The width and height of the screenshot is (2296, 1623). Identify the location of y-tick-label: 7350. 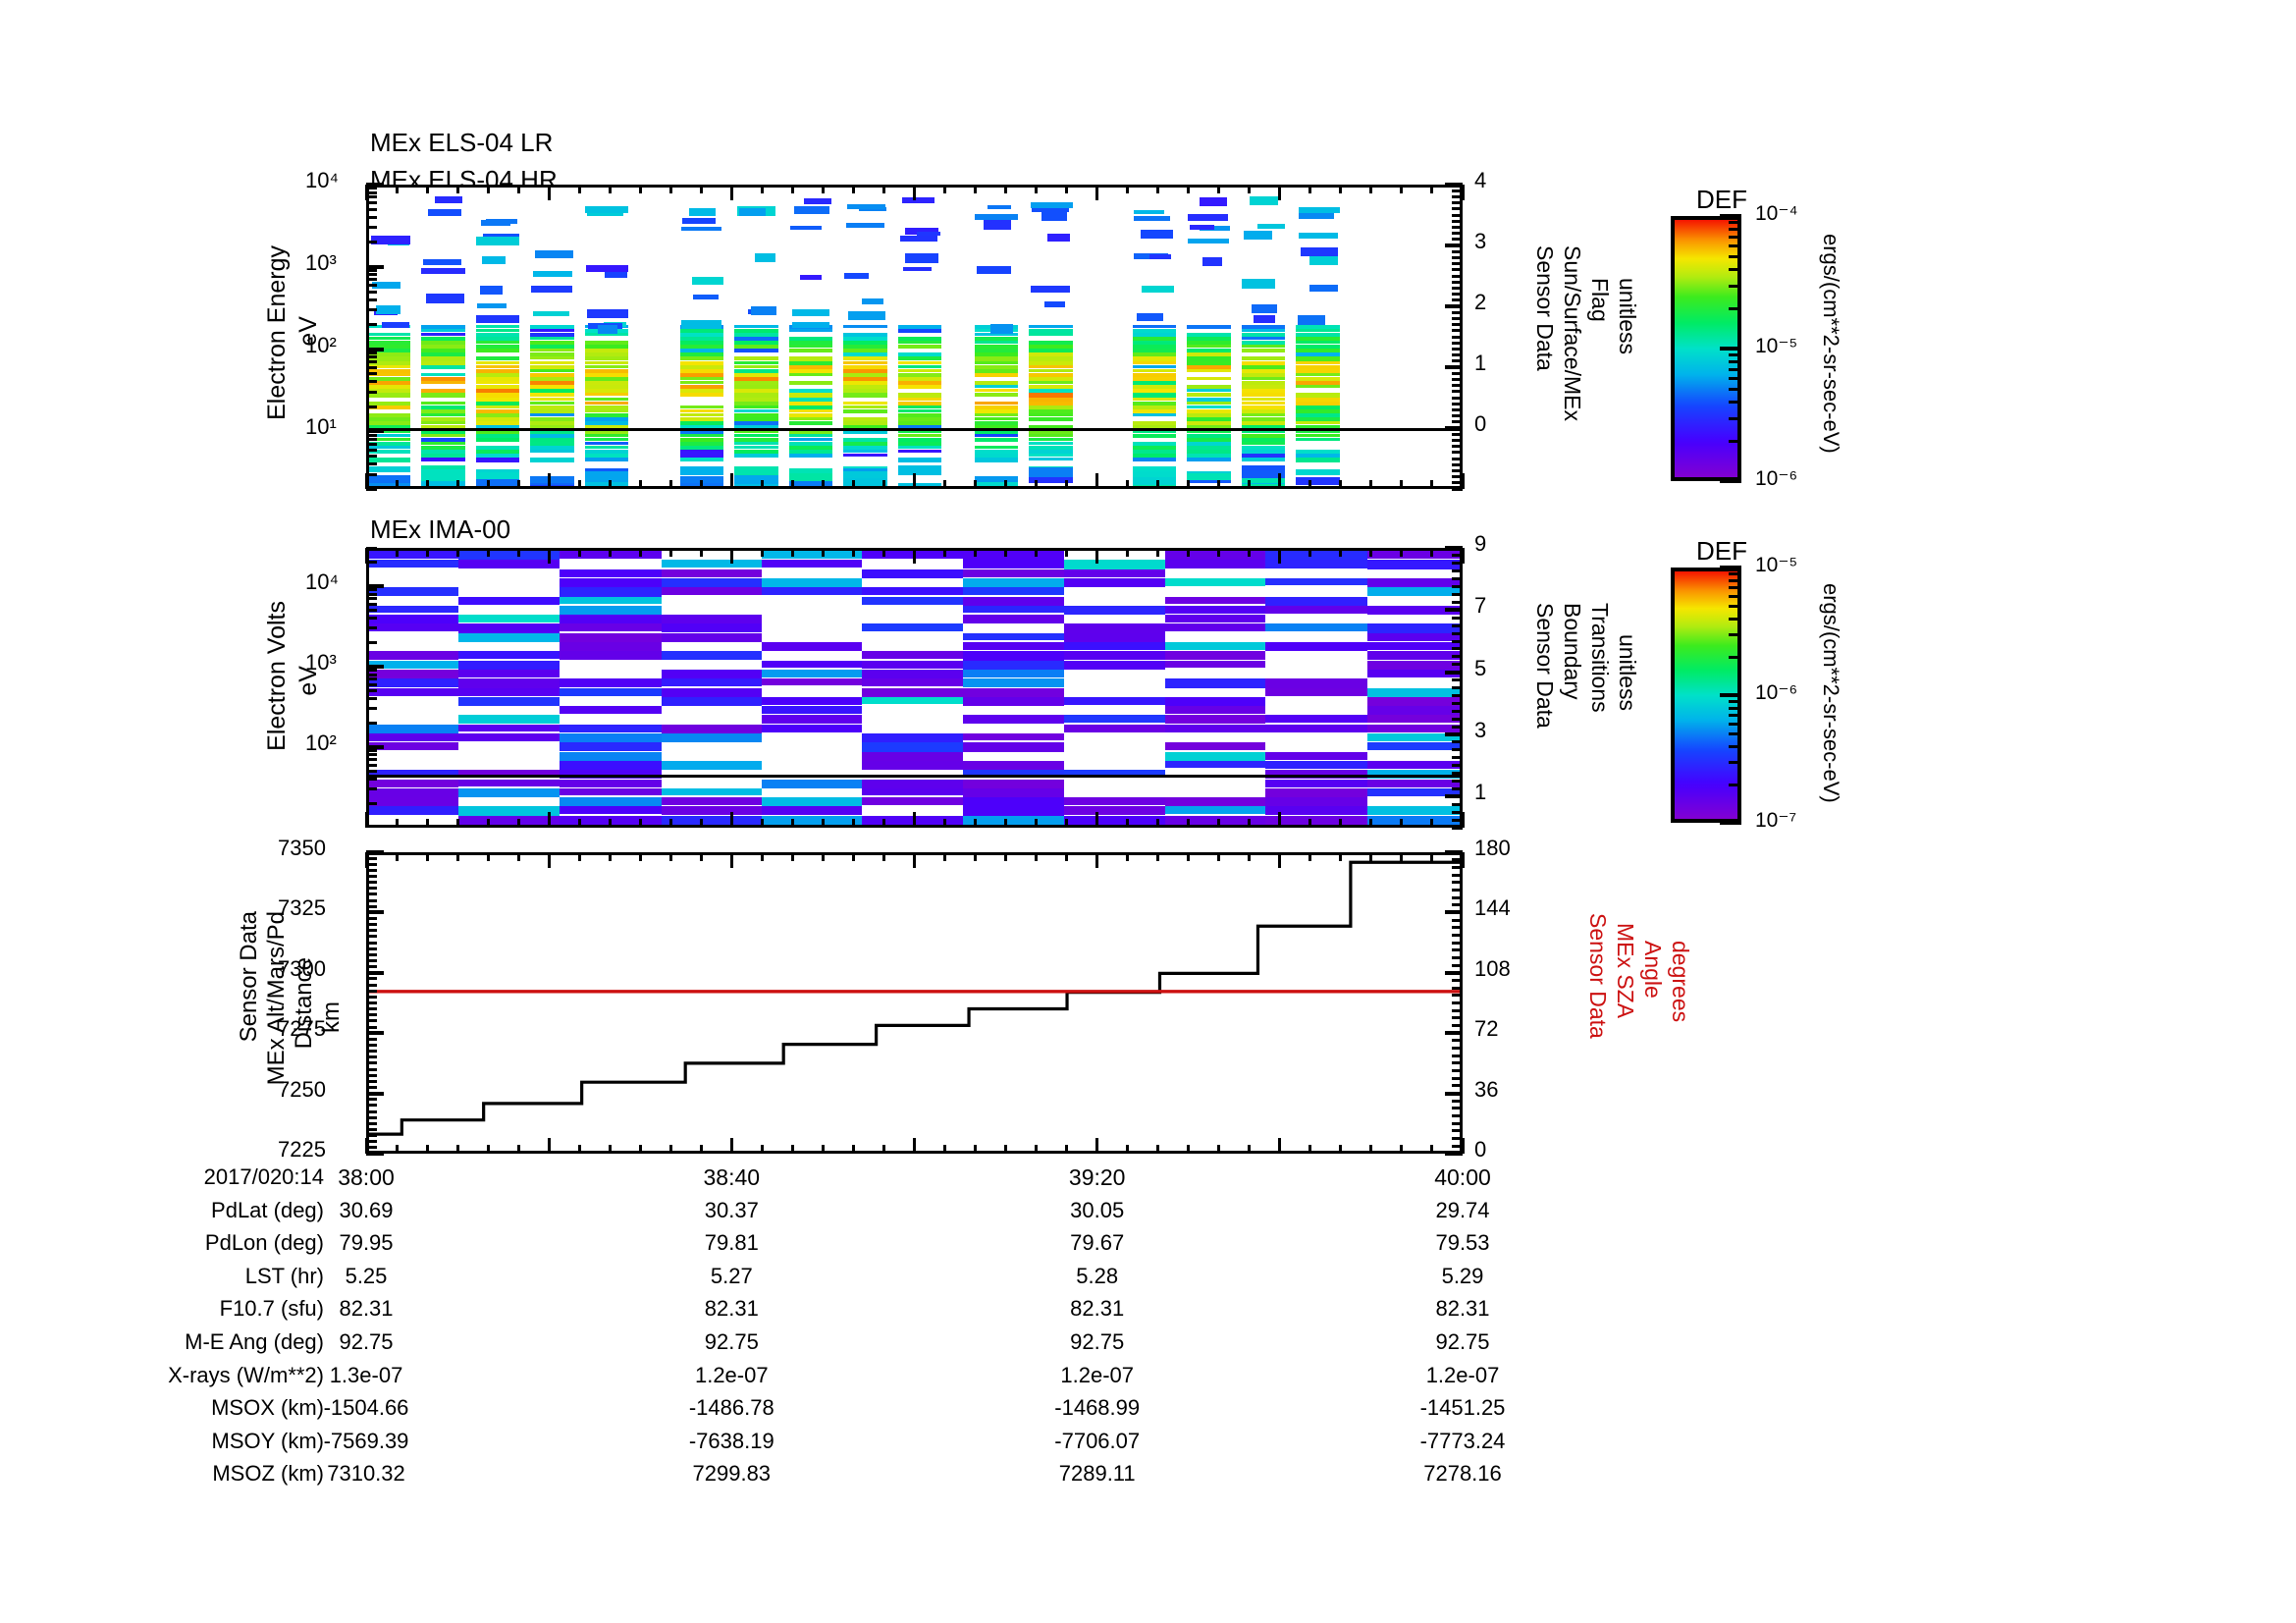
(302, 848).